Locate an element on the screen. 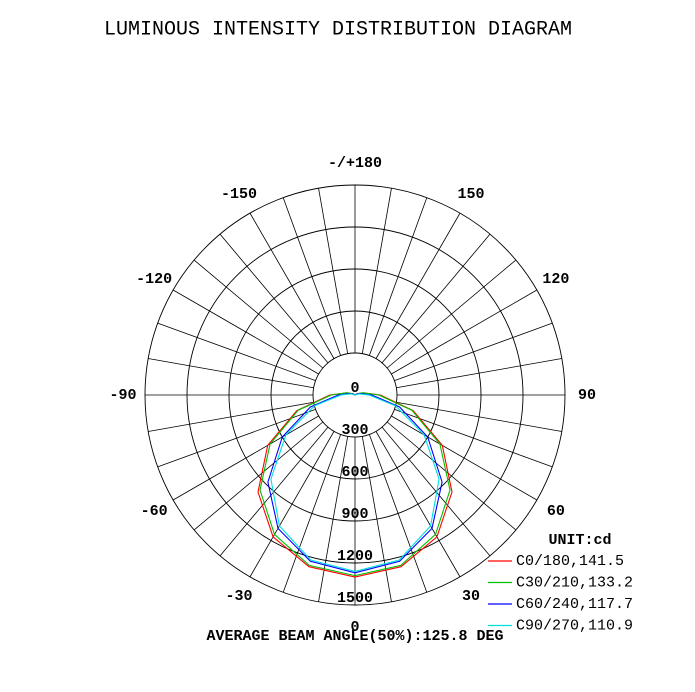 This screenshot has width=695, height=692. chart-title: LUMINOUS INTENSITY DISTRIBUTION DIAGRAM is located at coordinates (338, 29).